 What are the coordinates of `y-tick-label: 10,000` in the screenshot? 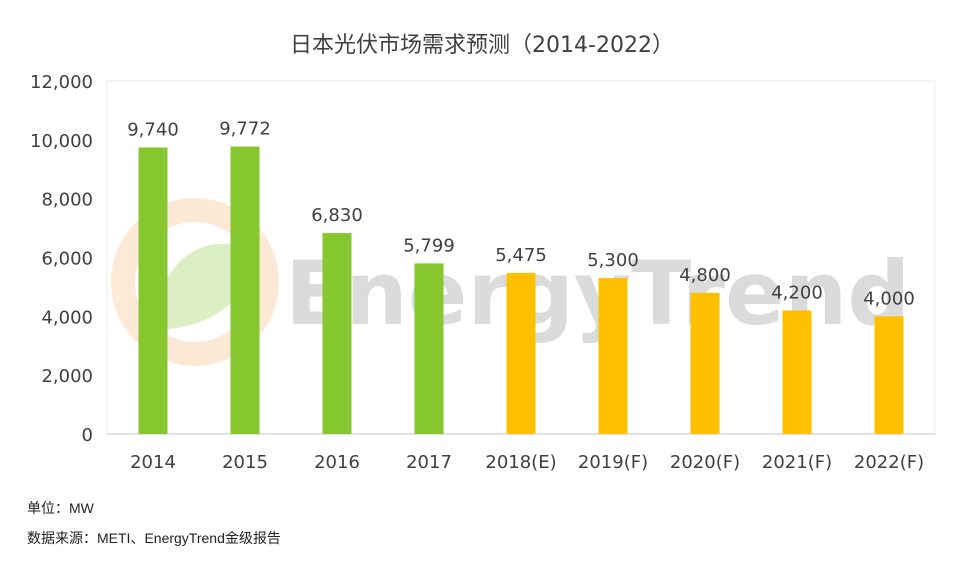 It's located at (61, 141).